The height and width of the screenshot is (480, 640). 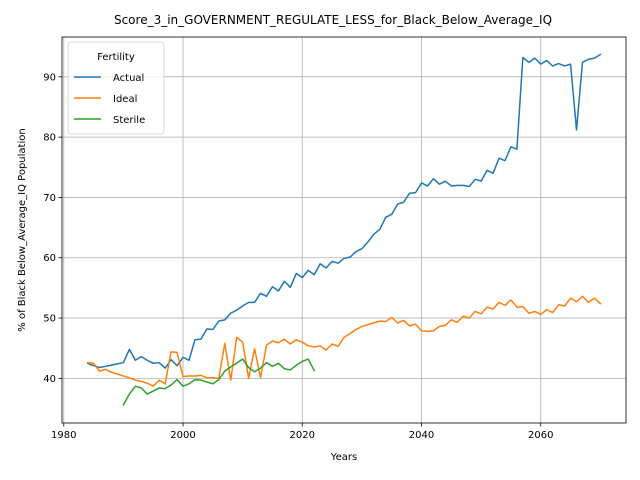 I want to click on legend-label-ideal: Ideal, so click(x=125, y=99).